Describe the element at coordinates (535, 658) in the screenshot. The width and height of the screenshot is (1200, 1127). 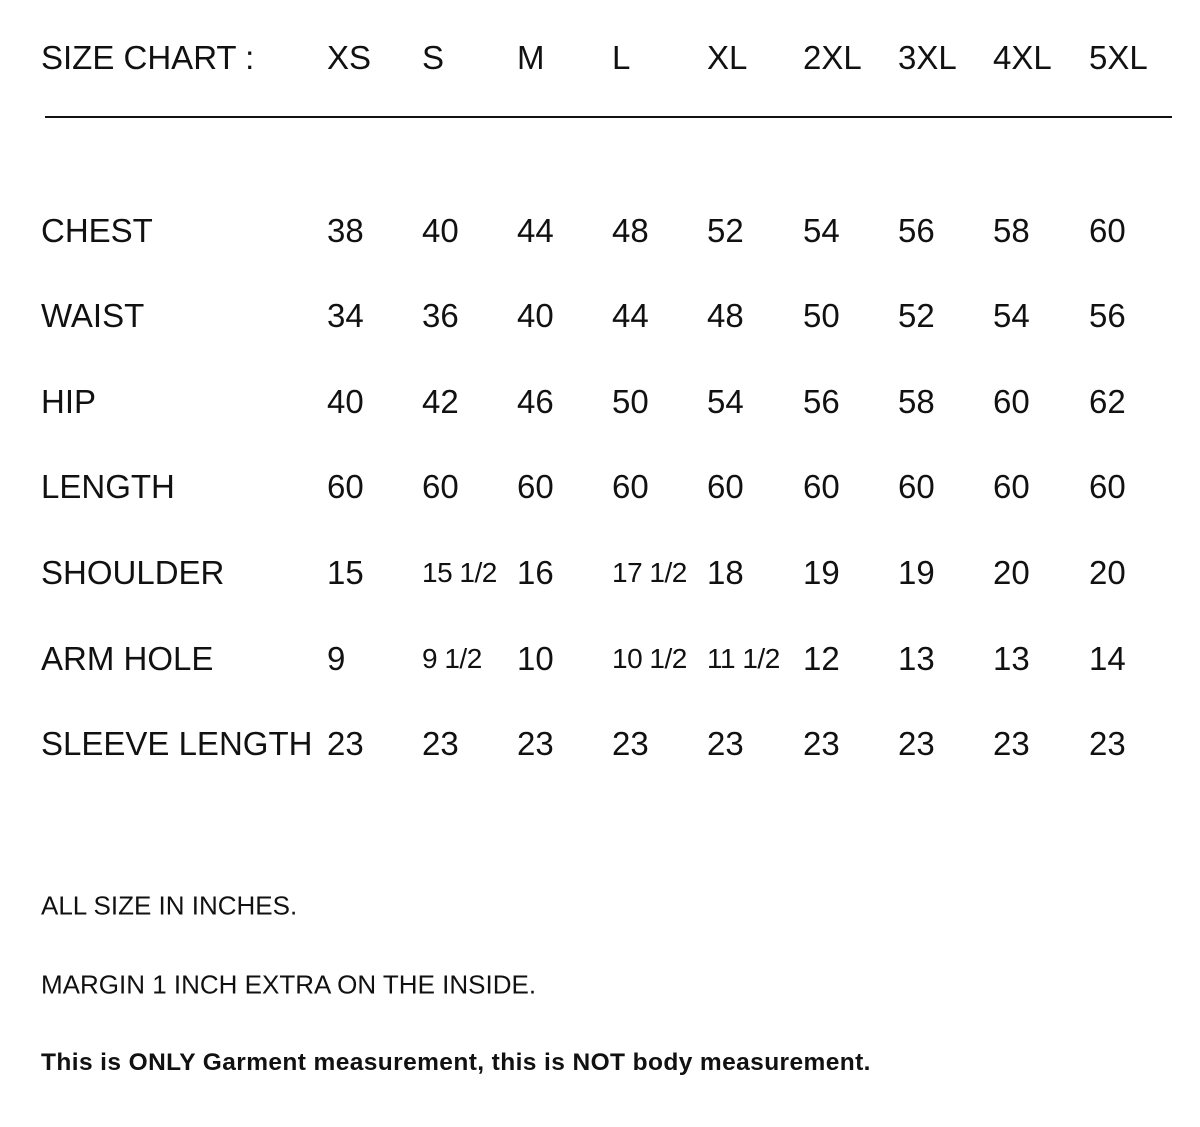
I see `measurement-cell: 10` at that location.